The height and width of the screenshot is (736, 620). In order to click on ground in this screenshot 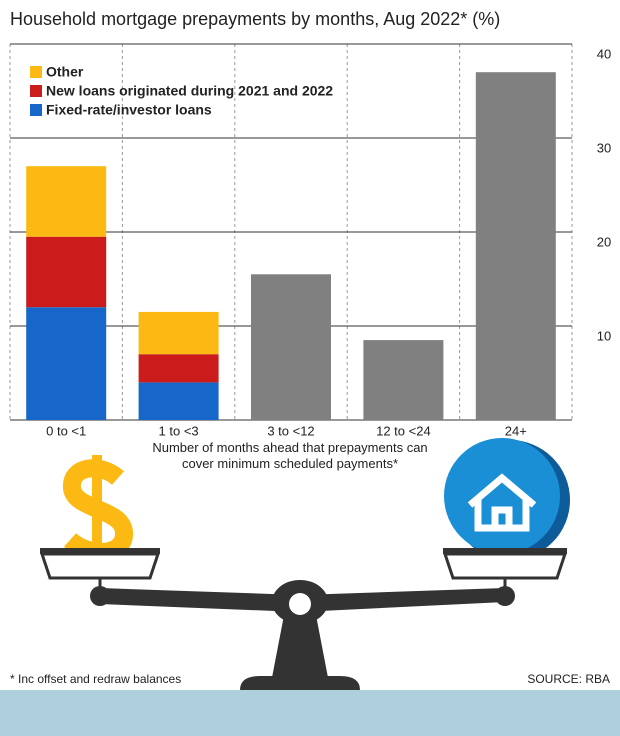, I will do `click(310, 713)`.